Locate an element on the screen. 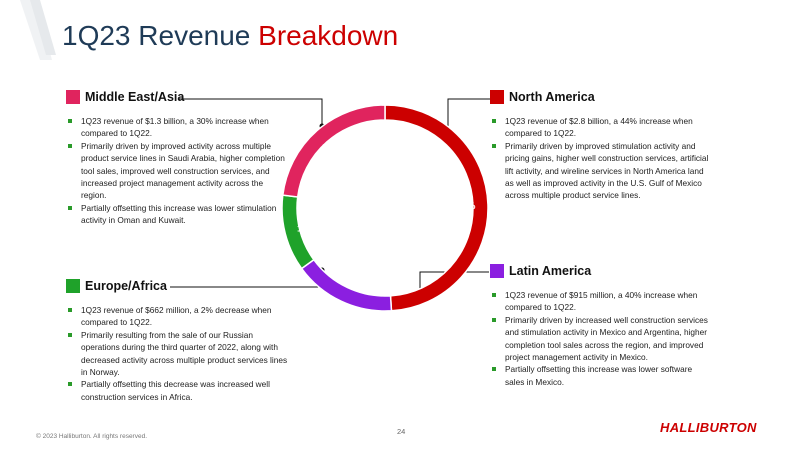 The image size is (800, 450). page-title: 1Q23 Revenue Breakdown is located at coordinates (230, 36).